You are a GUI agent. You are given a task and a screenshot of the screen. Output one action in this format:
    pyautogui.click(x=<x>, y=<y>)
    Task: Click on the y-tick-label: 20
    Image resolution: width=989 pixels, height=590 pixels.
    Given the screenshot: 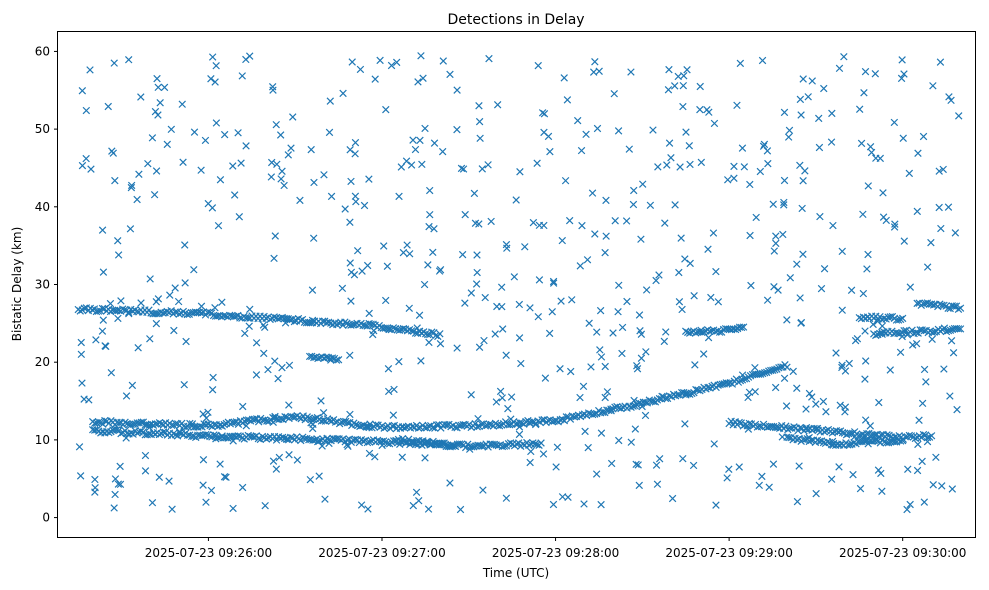 What is the action you would take?
    pyautogui.click(x=42, y=362)
    